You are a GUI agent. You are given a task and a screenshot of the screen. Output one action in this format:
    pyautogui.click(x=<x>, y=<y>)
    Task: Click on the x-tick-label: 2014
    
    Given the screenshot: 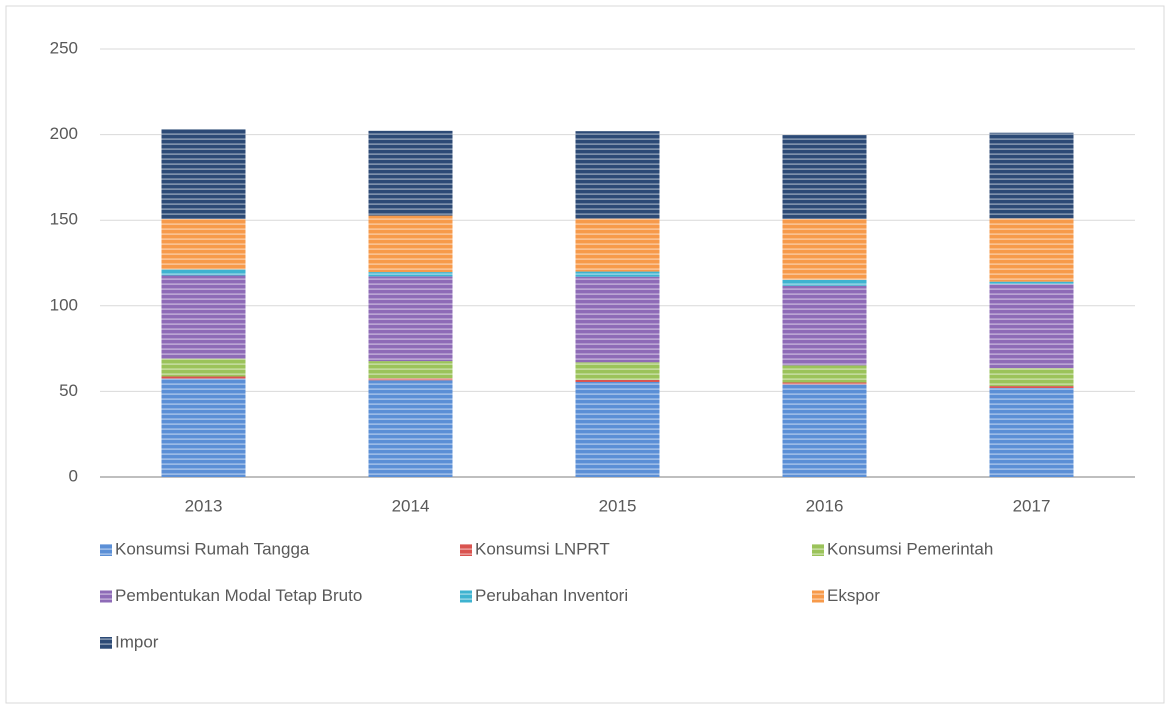 What is the action you would take?
    pyautogui.click(x=411, y=505)
    